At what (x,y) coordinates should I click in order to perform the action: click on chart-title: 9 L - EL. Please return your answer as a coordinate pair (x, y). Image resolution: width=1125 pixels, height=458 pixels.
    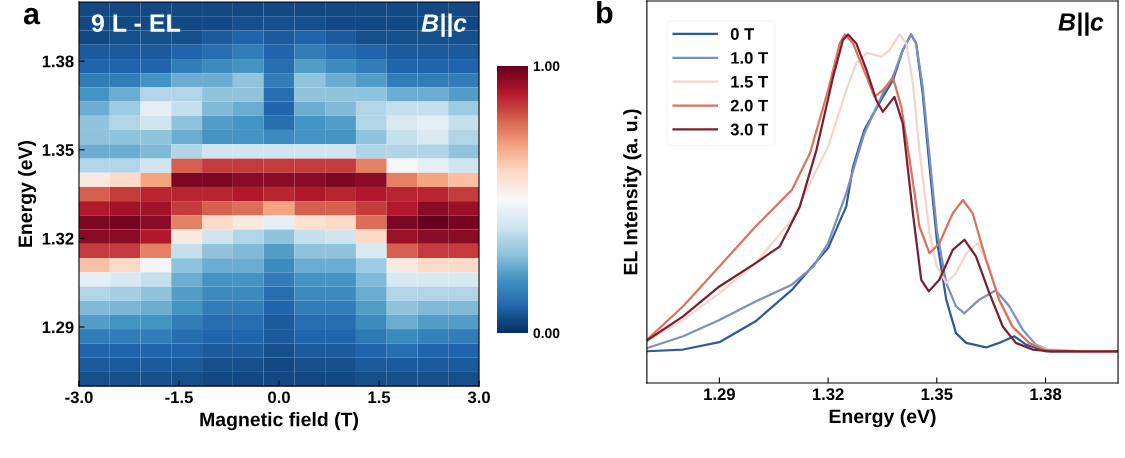
    Looking at the image, I should click on (136, 23).